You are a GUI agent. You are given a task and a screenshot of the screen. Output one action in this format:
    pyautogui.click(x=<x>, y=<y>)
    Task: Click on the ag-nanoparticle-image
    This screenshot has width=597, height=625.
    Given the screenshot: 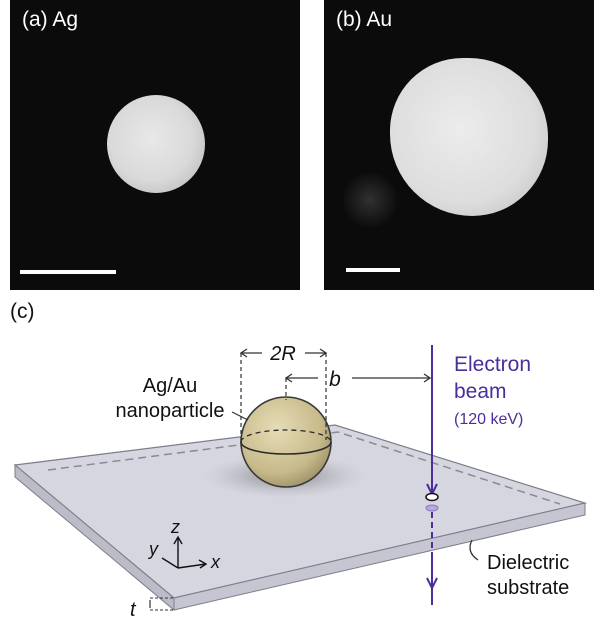 What is the action you would take?
    pyautogui.click(x=156, y=144)
    